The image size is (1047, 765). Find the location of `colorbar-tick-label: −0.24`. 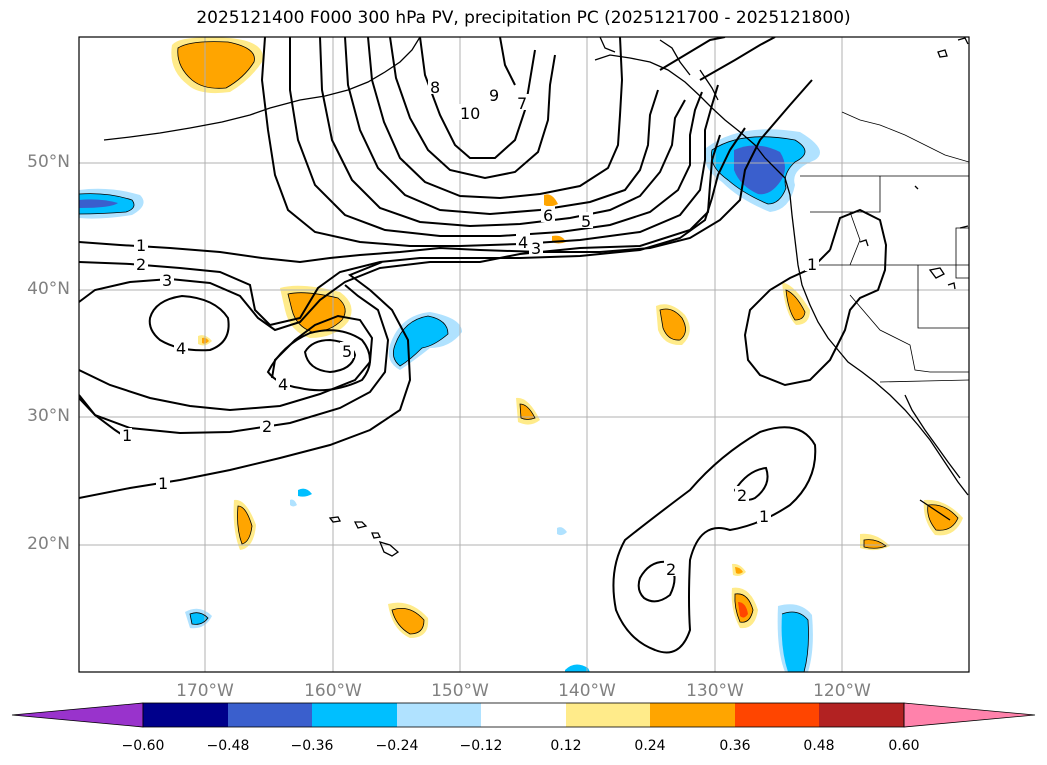

colorbar-tick-label: −0.24 is located at coordinates (397, 746).